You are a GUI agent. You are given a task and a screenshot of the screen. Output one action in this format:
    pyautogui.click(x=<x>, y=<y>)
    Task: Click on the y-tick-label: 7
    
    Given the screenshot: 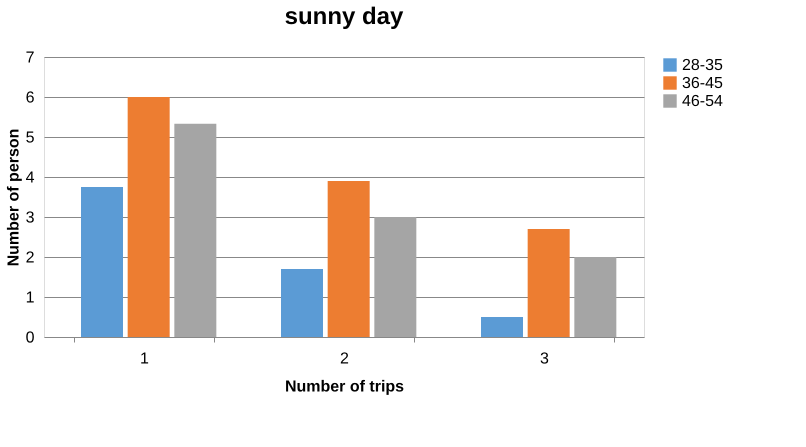 What is the action you would take?
    pyautogui.click(x=30, y=58)
    